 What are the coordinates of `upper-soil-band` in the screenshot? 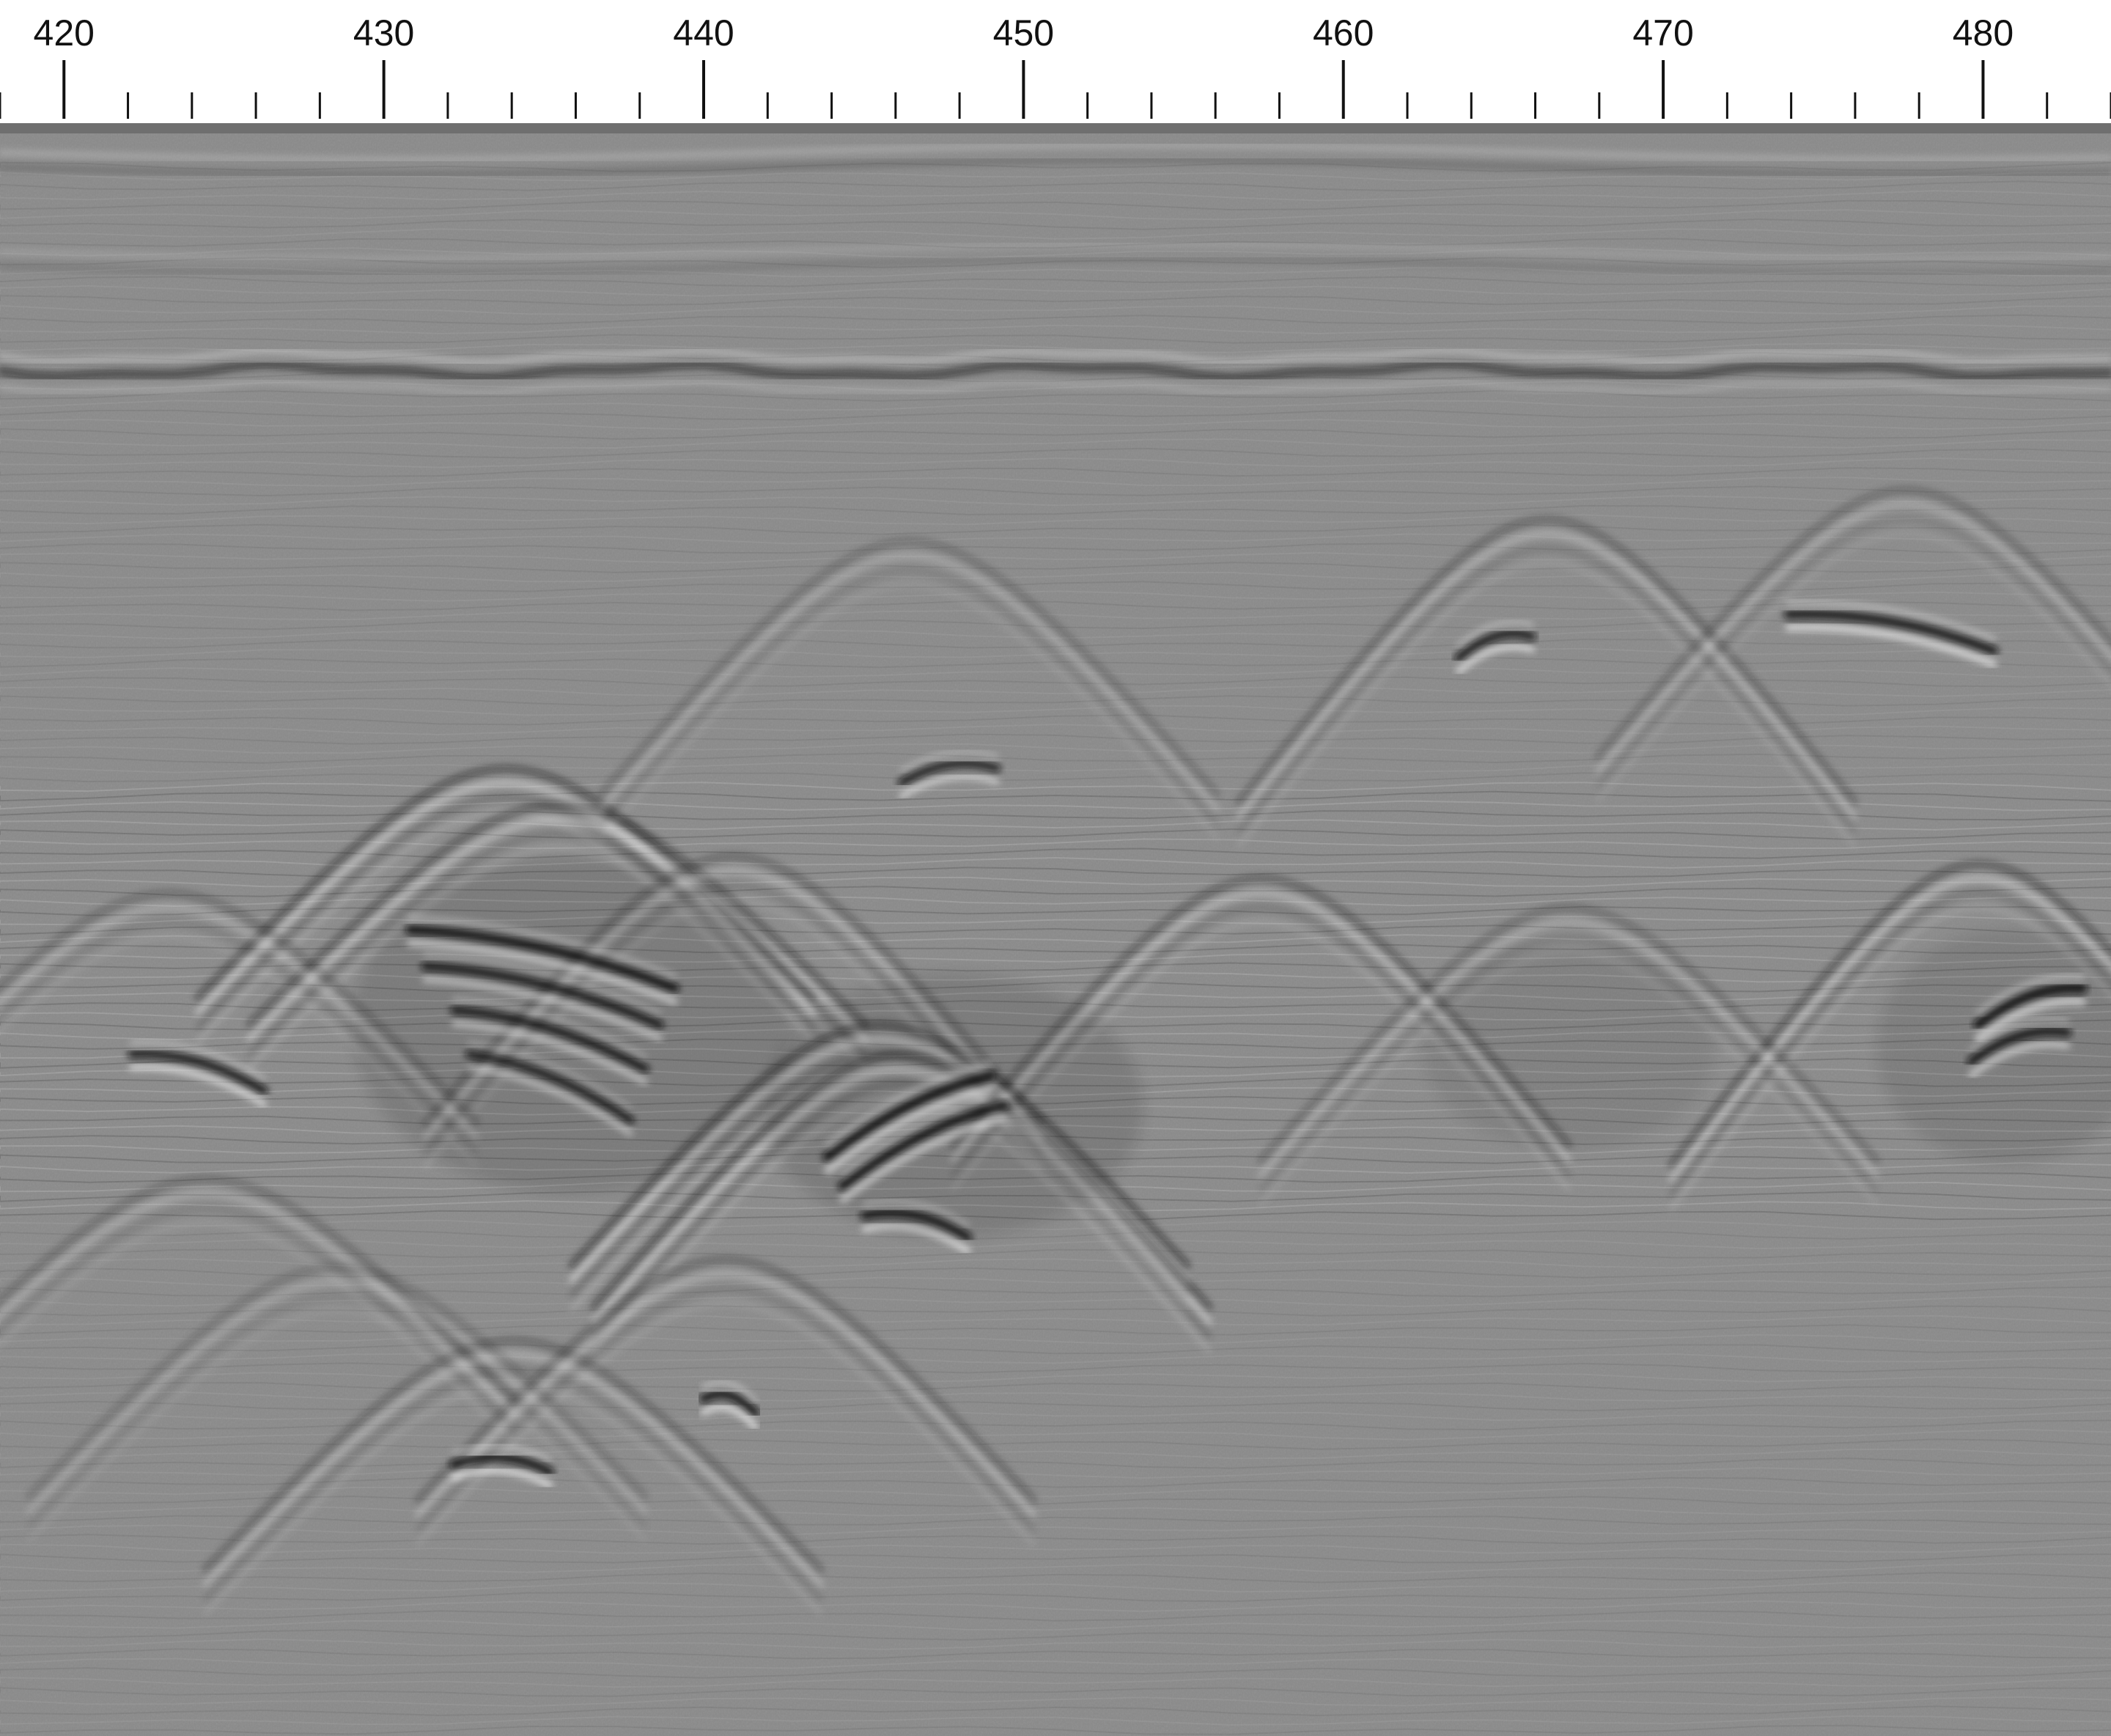 It's located at (1055, 167).